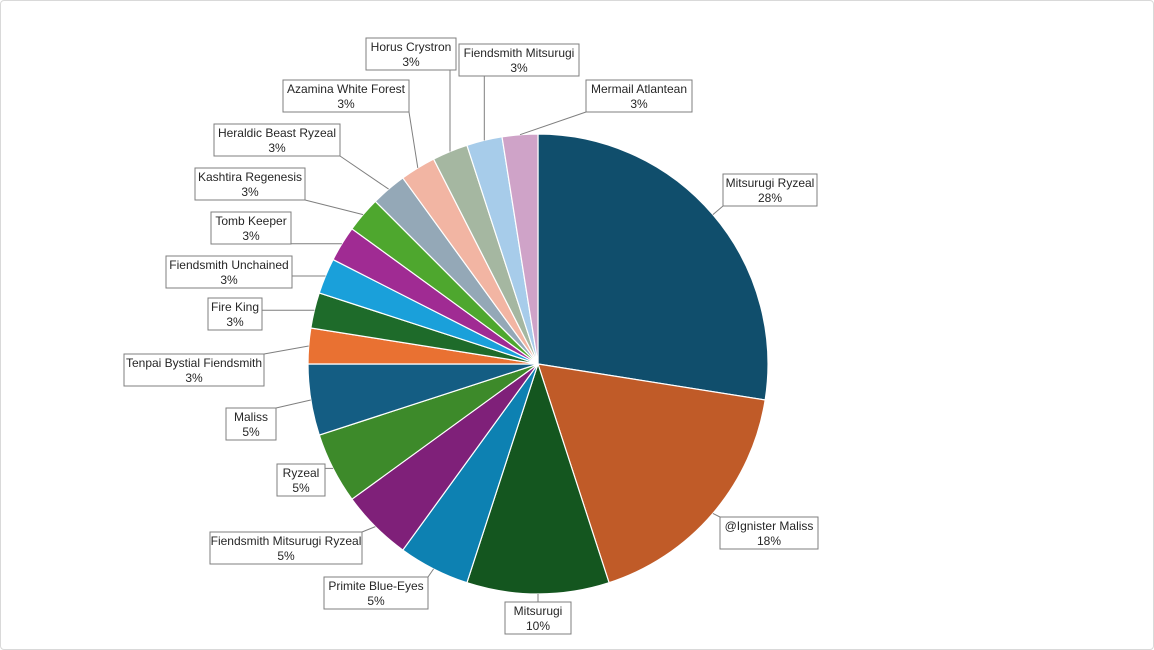 Image resolution: width=1154 pixels, height=650 pixels. Describe the element at coordinates (411, 47) in the screenshot. I see `data-label-name: Horus Crystron` at that location.